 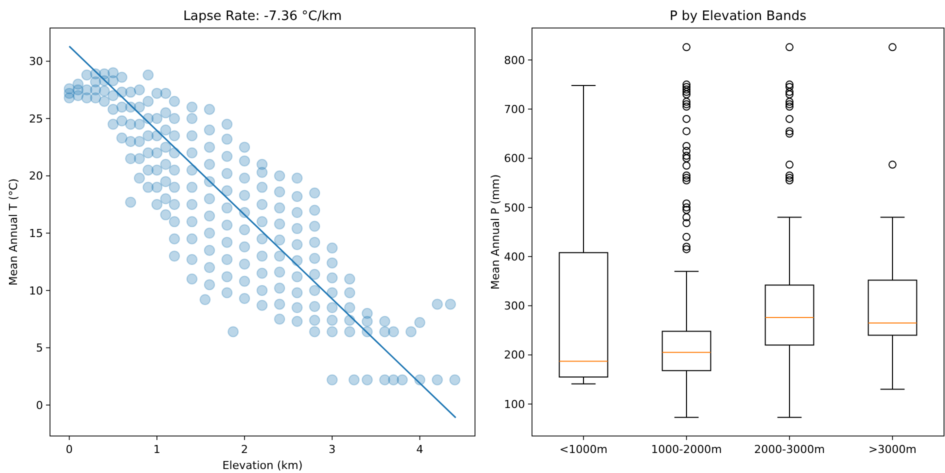 What do you see at coordinates (789, 449) in the screenshot?
I see `x-tick-label: 2000-3000m` at bounding box center [789, 449].